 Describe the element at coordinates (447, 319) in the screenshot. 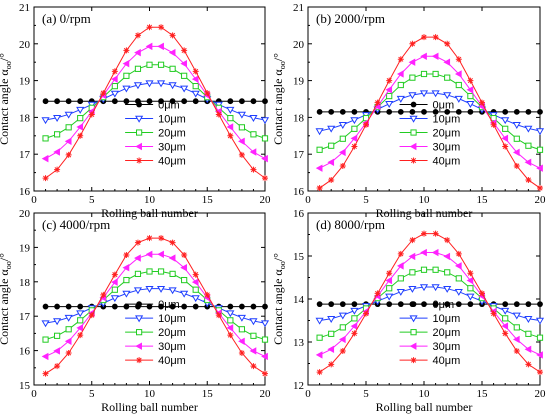

I see `legend-label: 10μm` at that location.